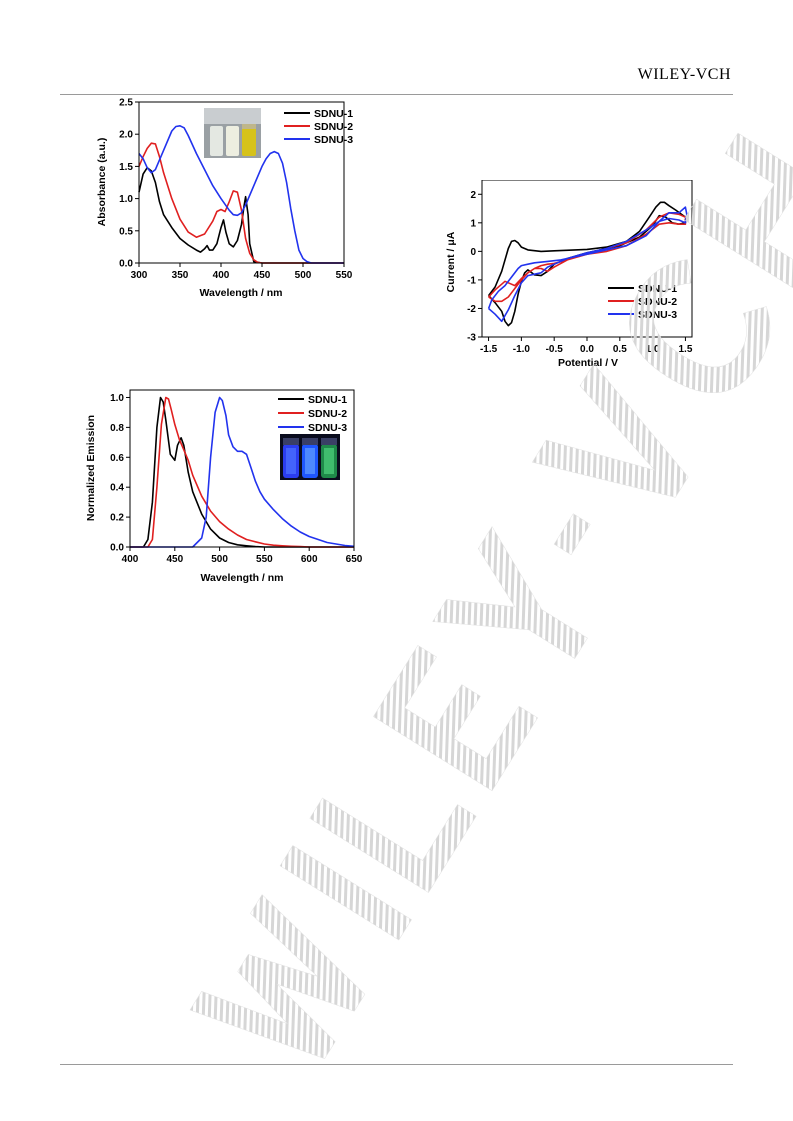 The image size is (793, 1121). Describe the element at coordinates (620, 349) in the screenshot. I see `x-tick-label: 0.5` at that location.